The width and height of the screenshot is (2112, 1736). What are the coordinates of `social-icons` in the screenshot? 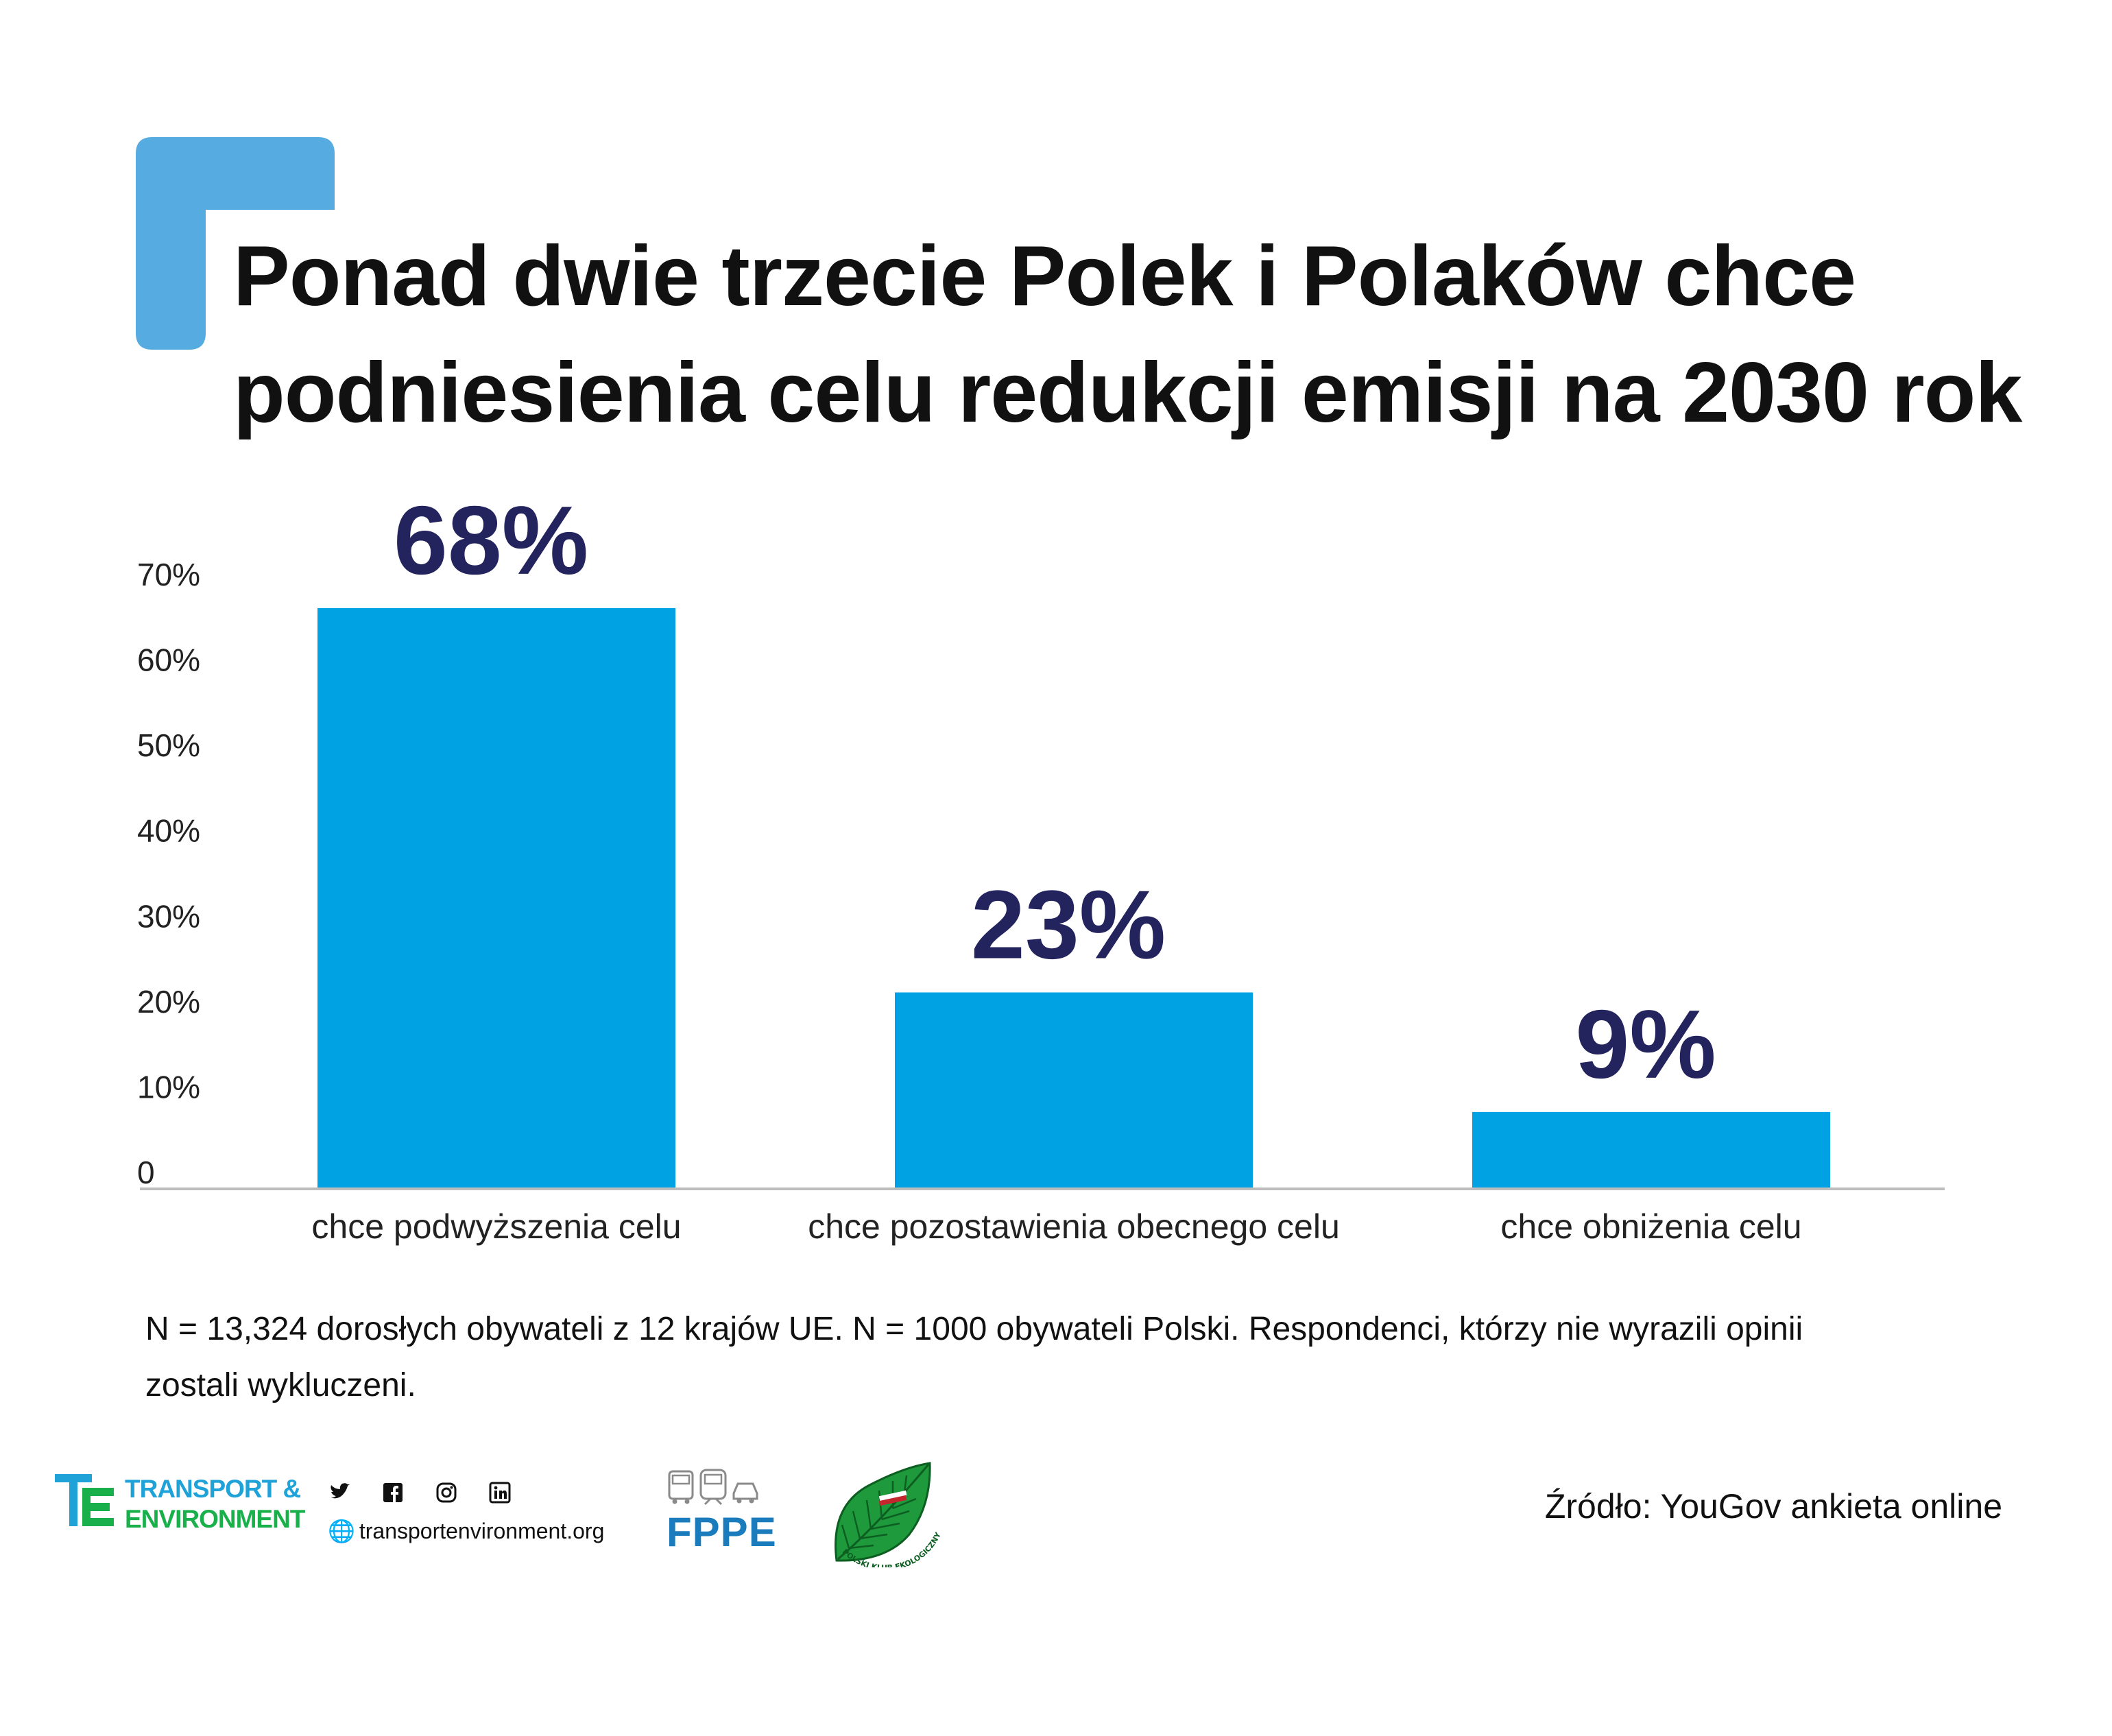 It's located at (420, 1493).